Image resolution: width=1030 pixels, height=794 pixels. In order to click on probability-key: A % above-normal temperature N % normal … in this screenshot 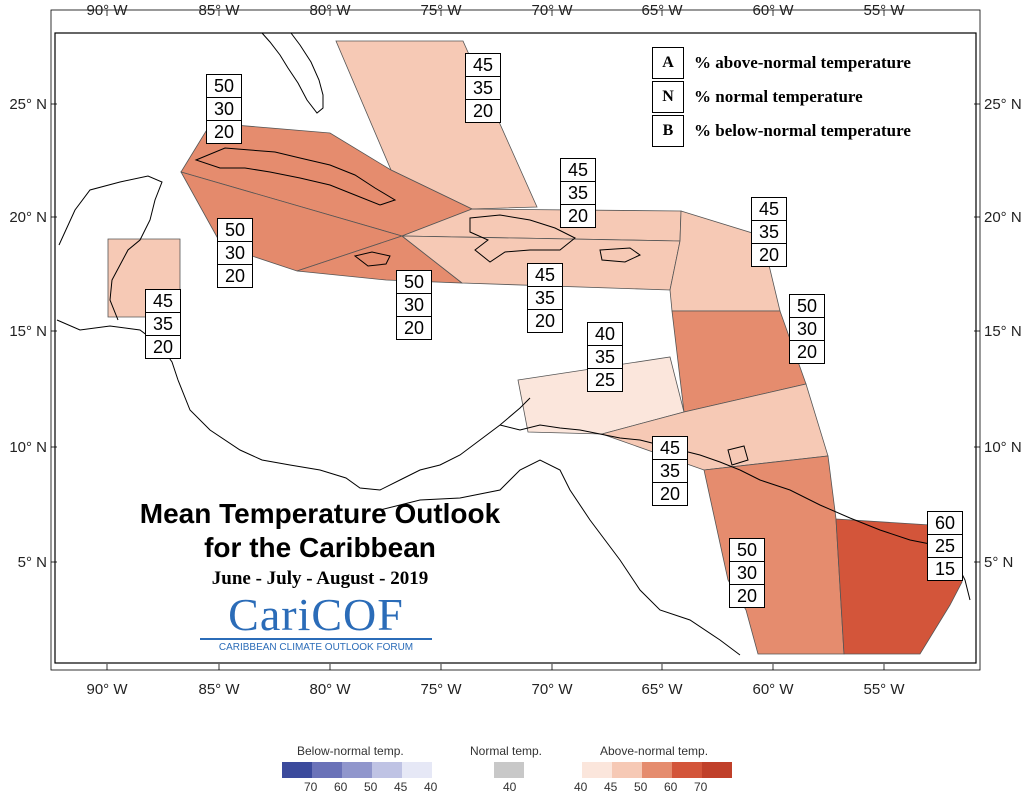, I will do `click(781, 97)`.